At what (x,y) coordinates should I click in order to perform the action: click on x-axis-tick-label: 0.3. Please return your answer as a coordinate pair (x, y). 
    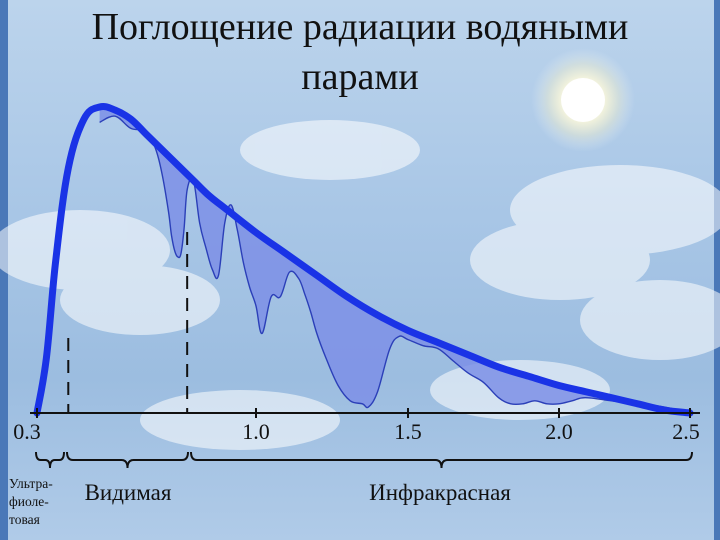
    Looking at the image, I should click on (27, 431).